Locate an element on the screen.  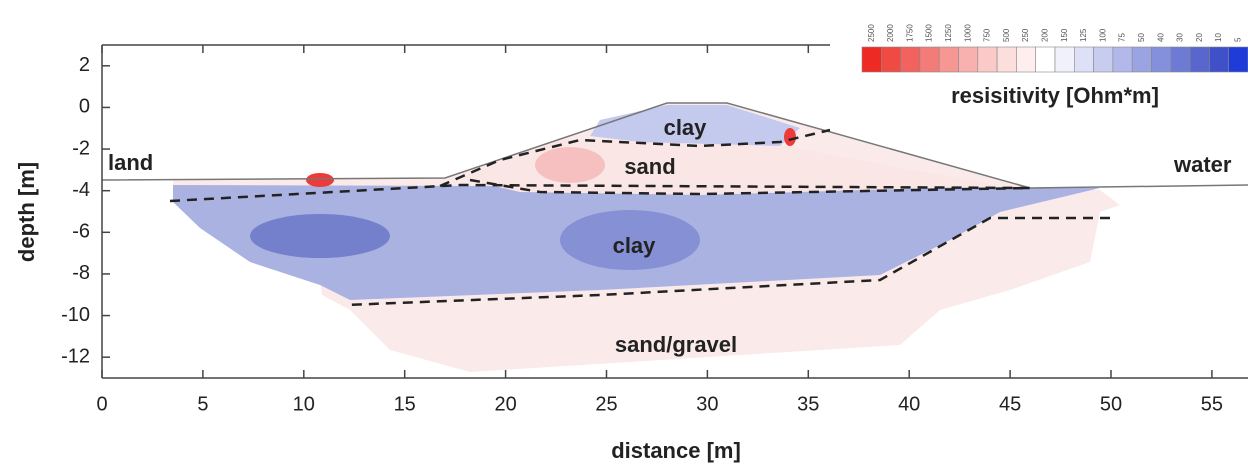
colorbar-tick-label: 30 is located at coordinates (1180, 37).